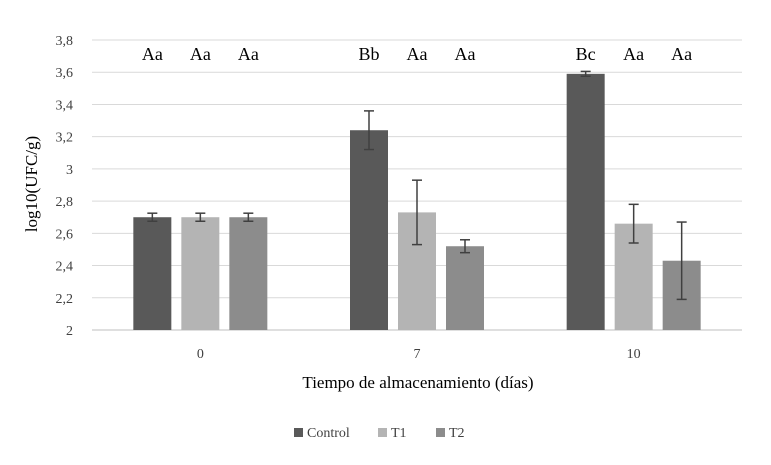 The height and width of the screenshot is (465, 771). I want to click on legend-item-t2: T2, so click(450, 433).